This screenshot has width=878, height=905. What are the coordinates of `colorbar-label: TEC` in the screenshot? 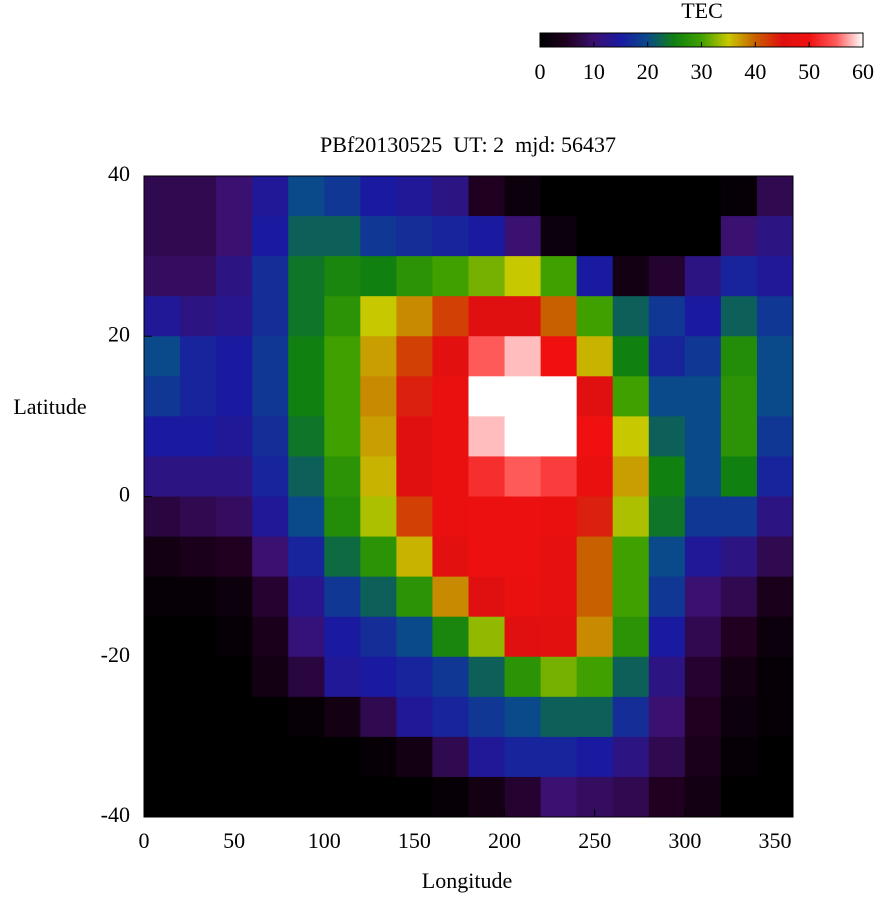 It's located at (702, 11).